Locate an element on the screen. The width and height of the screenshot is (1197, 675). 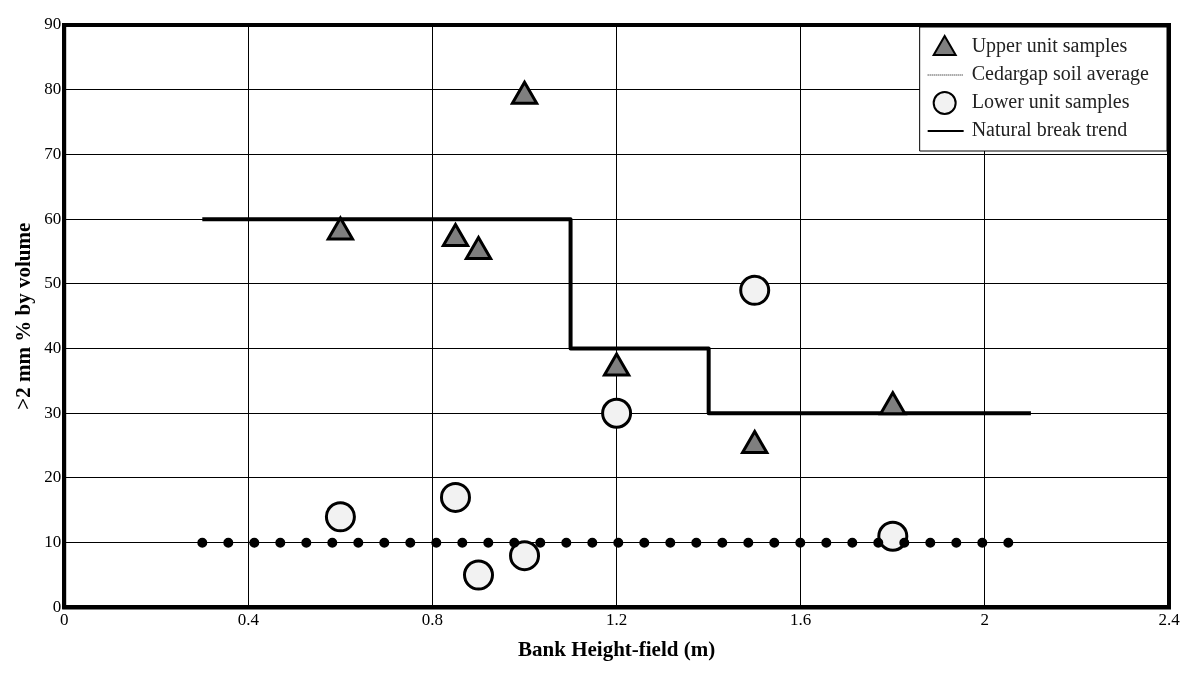
y-tick-label: 50 is located at coordinates (53, 283).